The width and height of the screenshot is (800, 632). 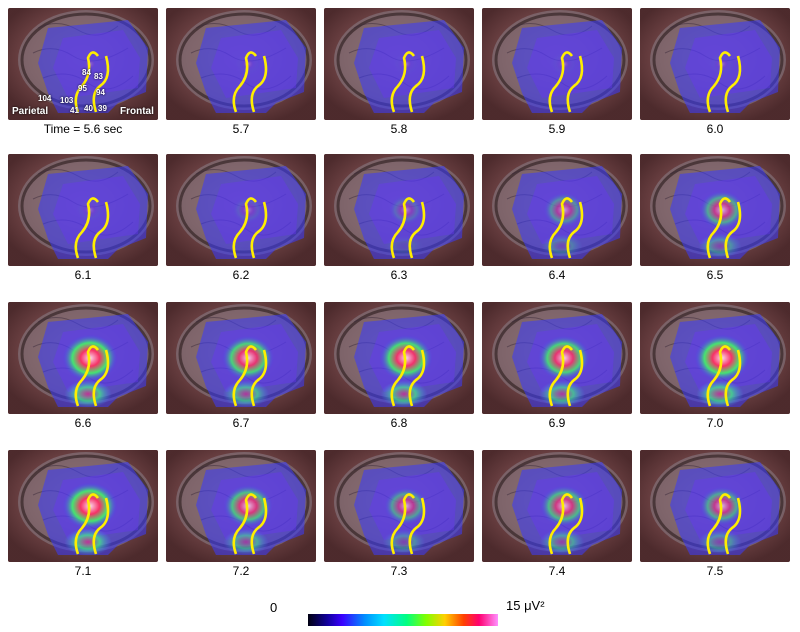 I want to click on frame-time-label: 6.2, so click(x=241, y=275).